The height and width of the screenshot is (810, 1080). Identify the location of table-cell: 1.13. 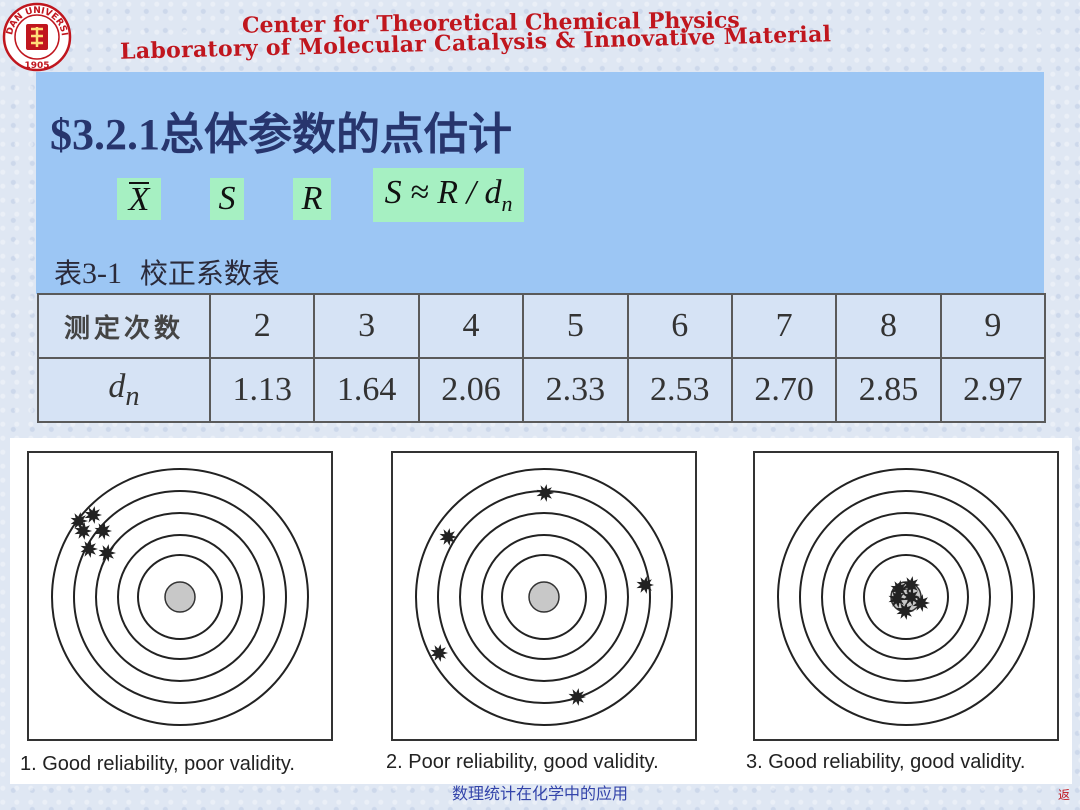
(262, 390).